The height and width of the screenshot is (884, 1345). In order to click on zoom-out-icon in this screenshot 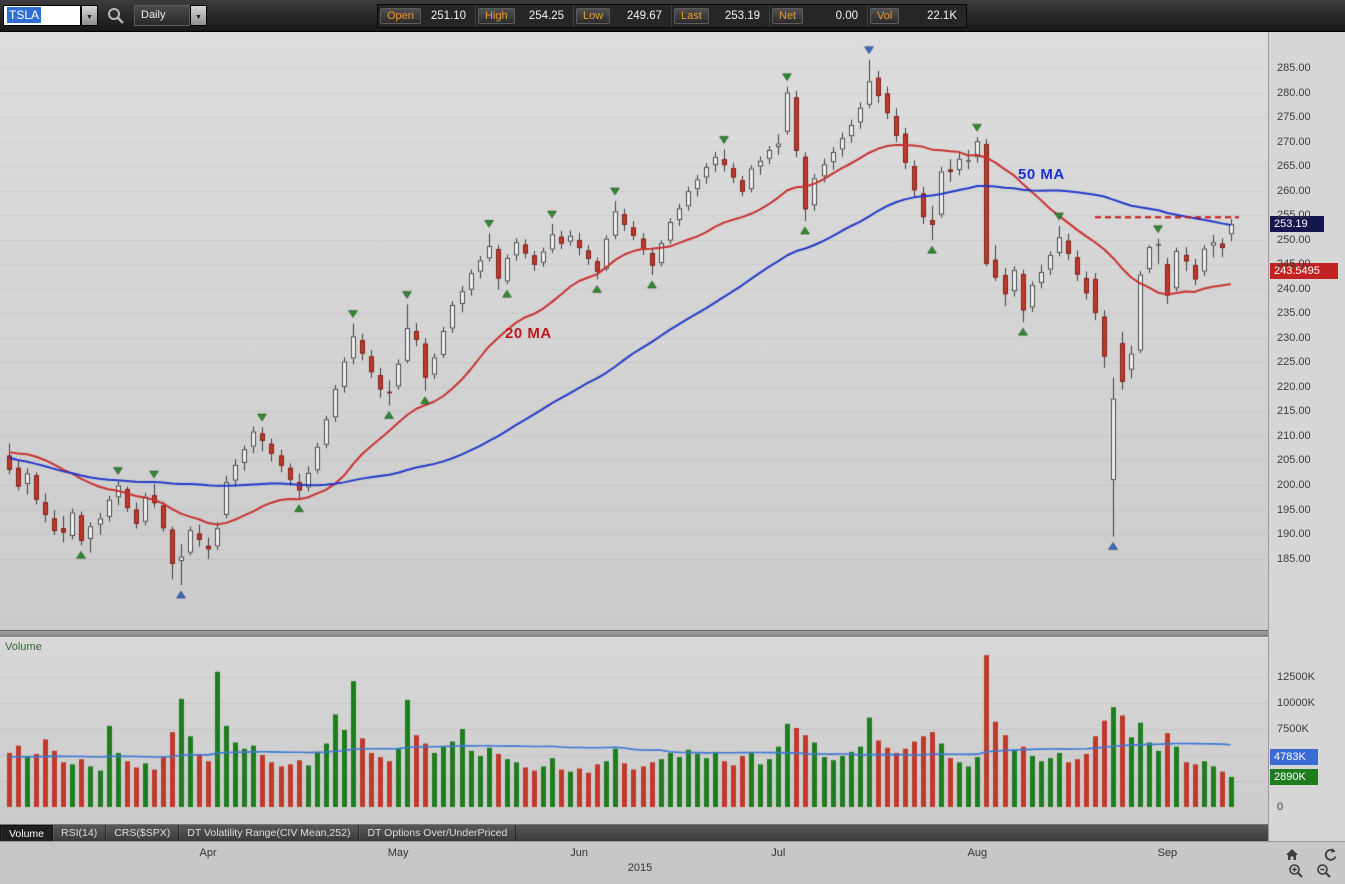, I will do `click(1324, 871)`.